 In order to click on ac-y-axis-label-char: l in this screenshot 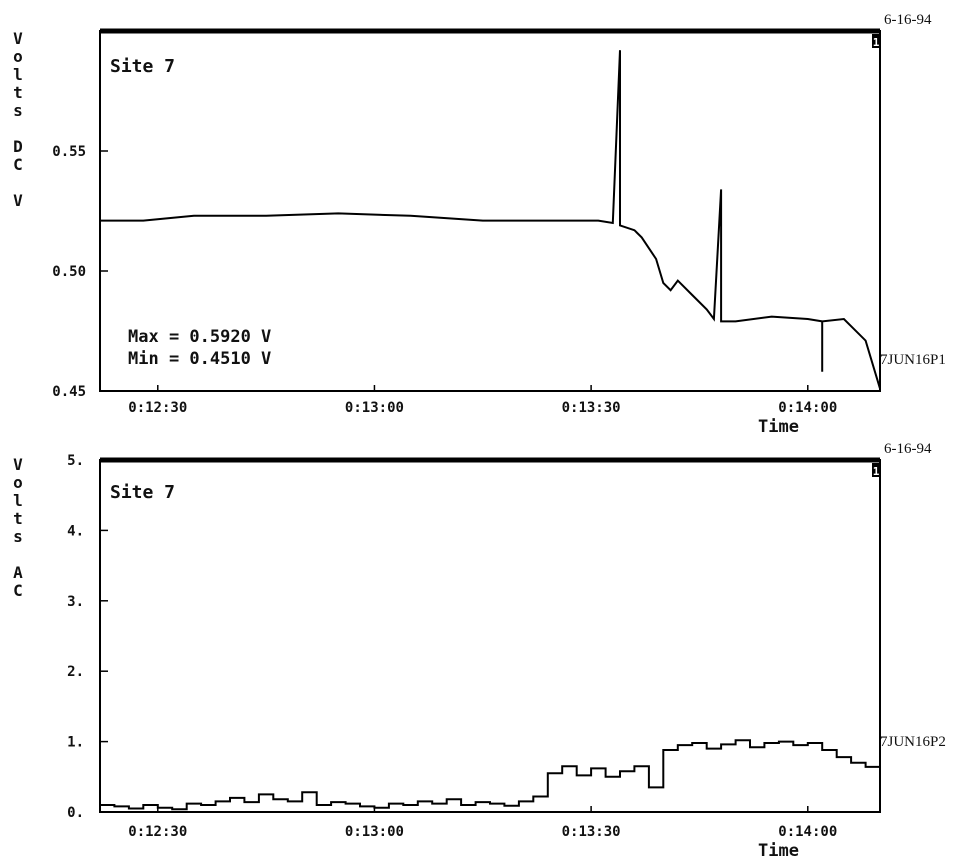, I will do `click(18, 500)`.